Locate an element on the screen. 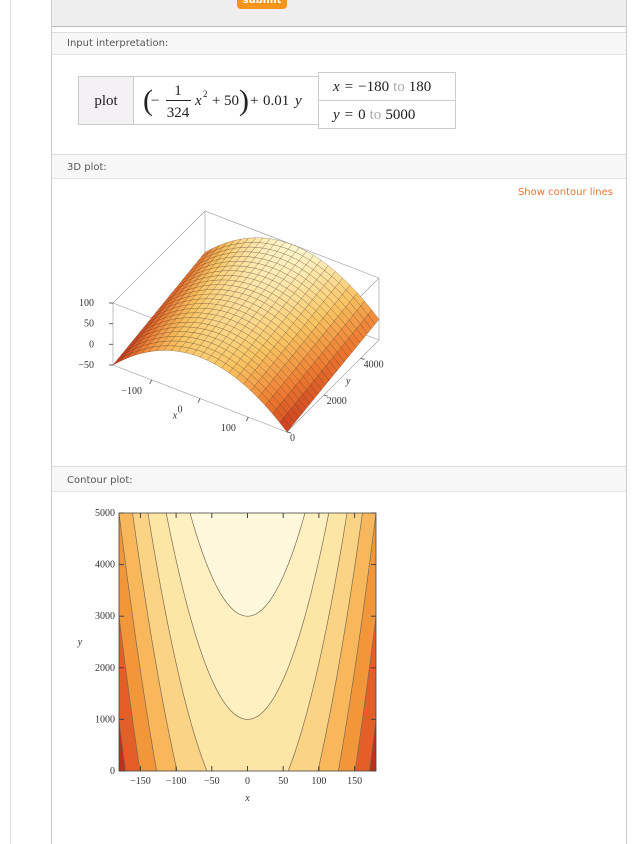 The image size is (640, 844). constant: 50 is located at coordinates (231, 101).